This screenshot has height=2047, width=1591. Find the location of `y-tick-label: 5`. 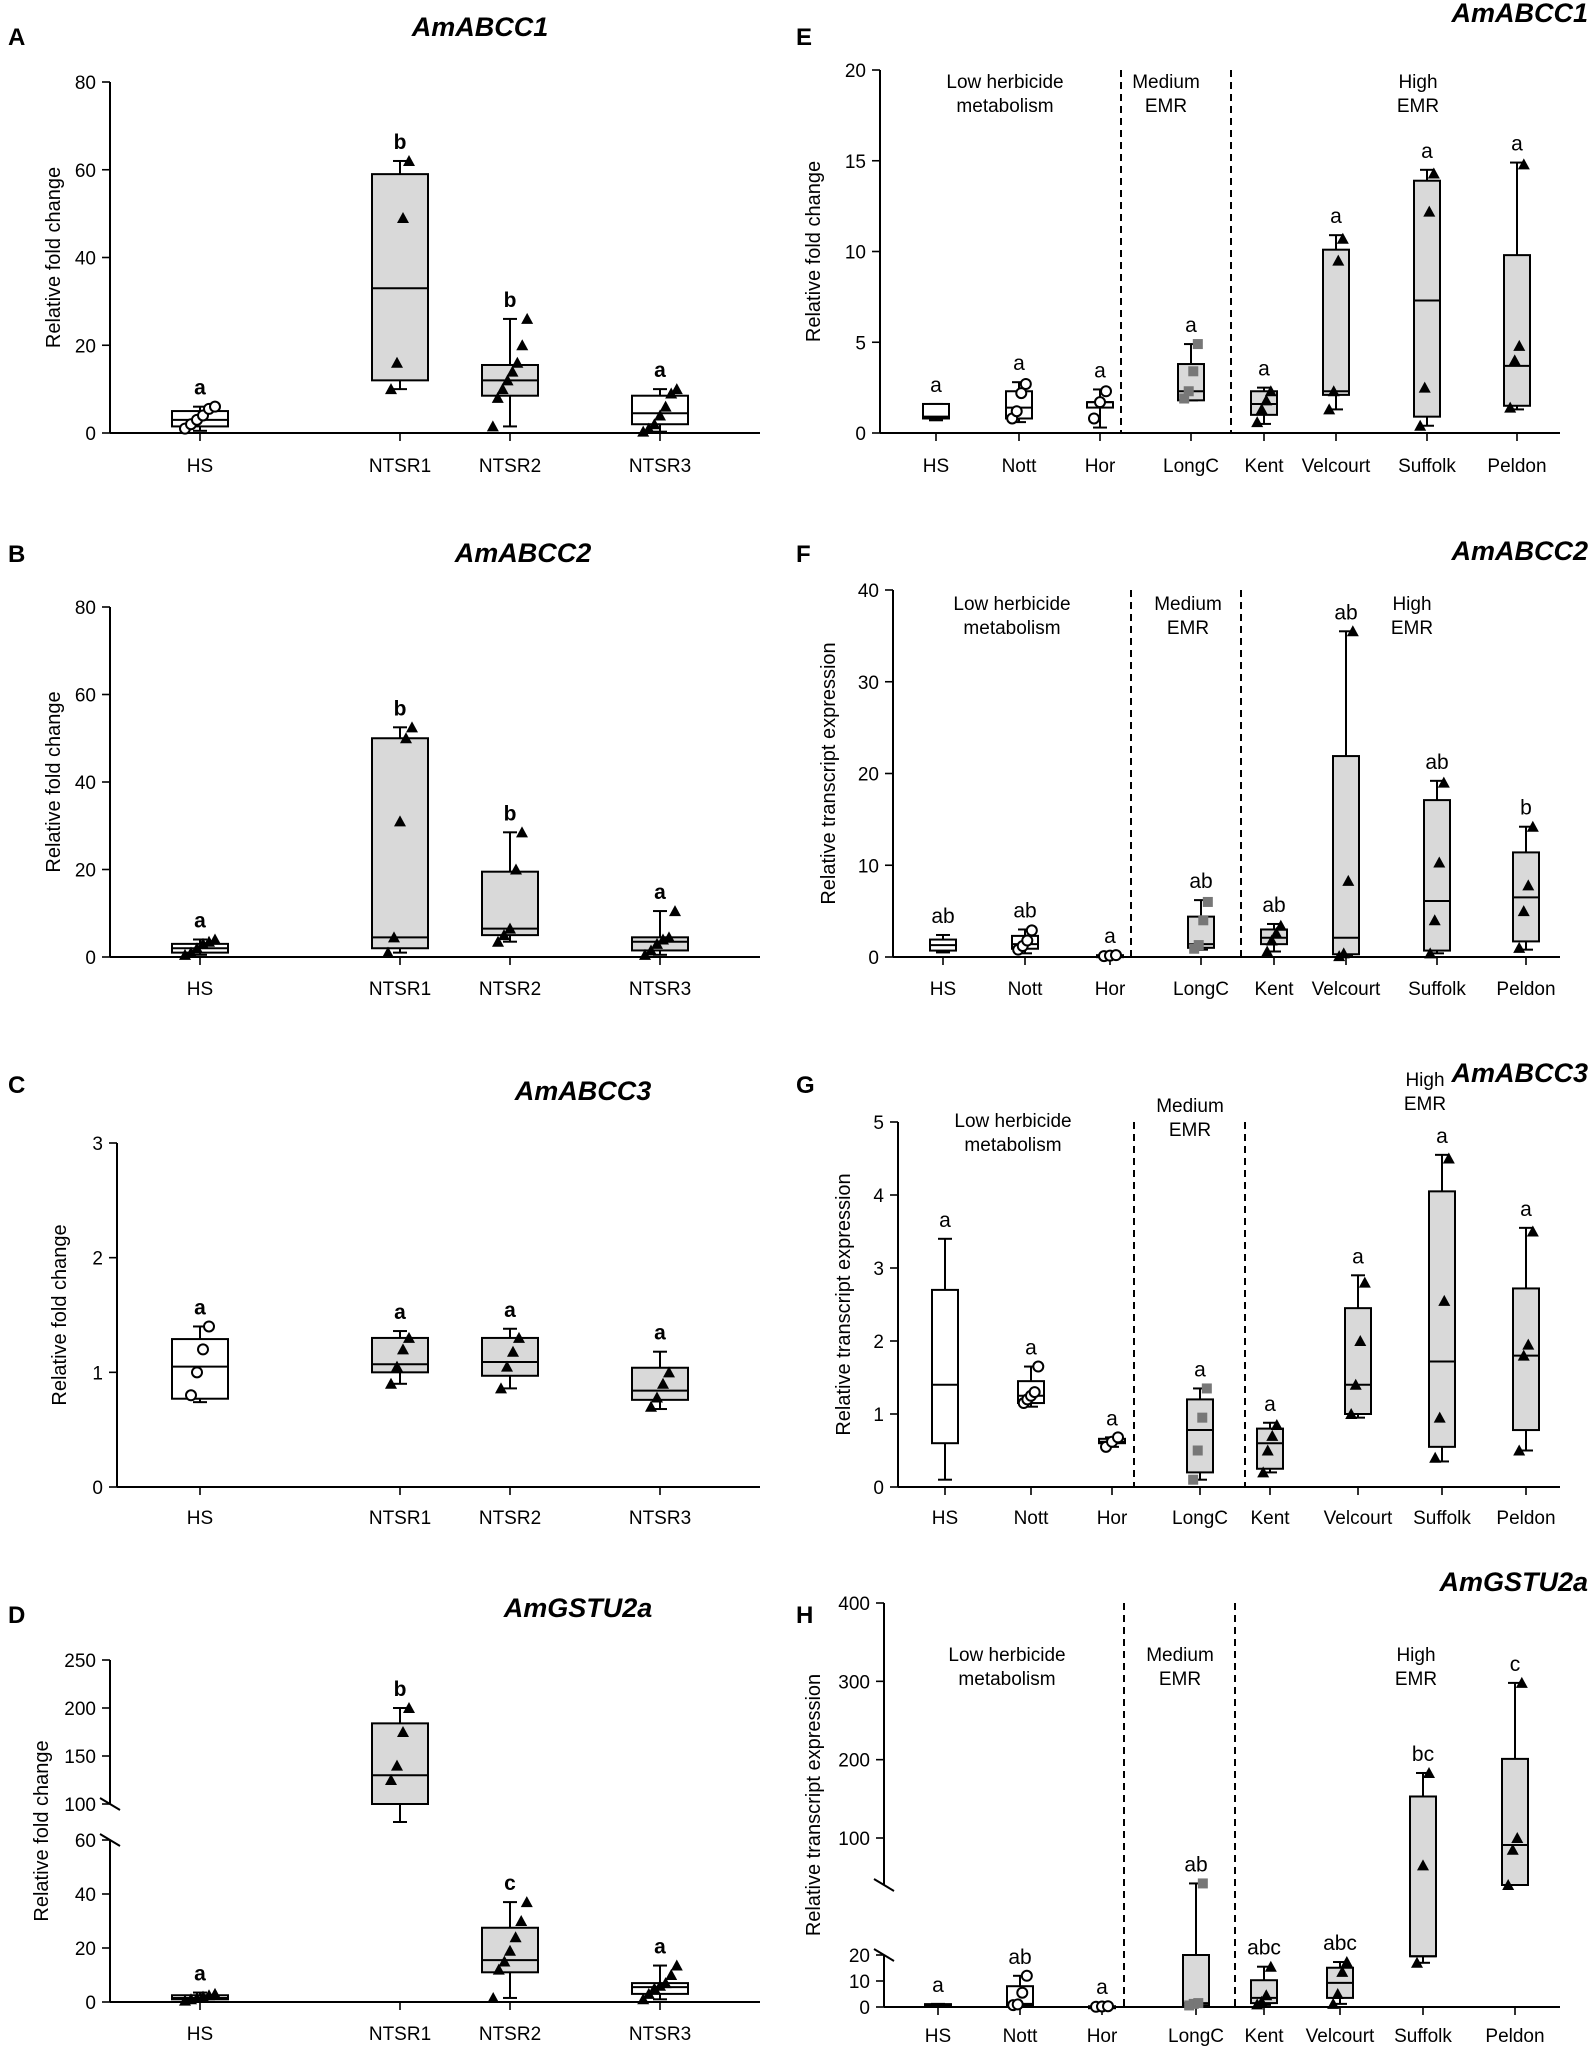

y-tick-label: 5 is located at coordinates (878, 1123).